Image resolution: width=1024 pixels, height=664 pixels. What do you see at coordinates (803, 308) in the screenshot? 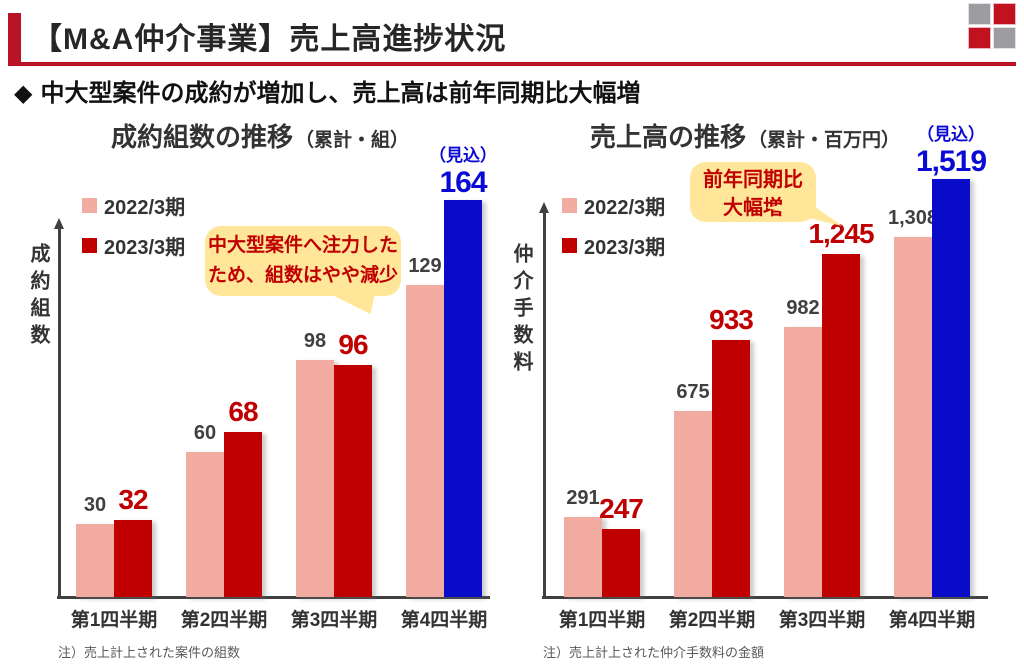
I see `bar-value-label: 982` at bounding box center [803, 308].